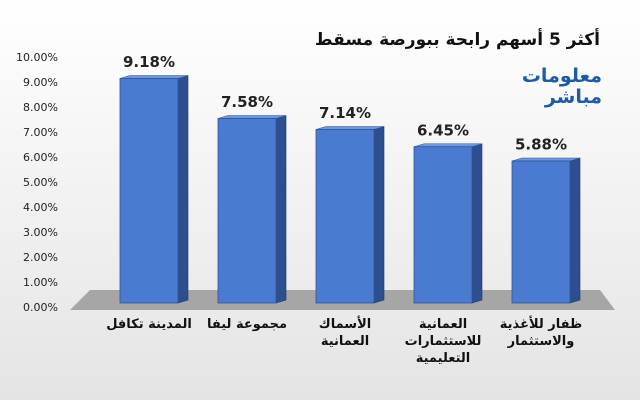 The image size is (640, 400). Describe the element at coordinates (457, 40) in the screenshot. I see `chart-title: أكثر 5 أسهم رابحة ببورصة مسقط` at that location.